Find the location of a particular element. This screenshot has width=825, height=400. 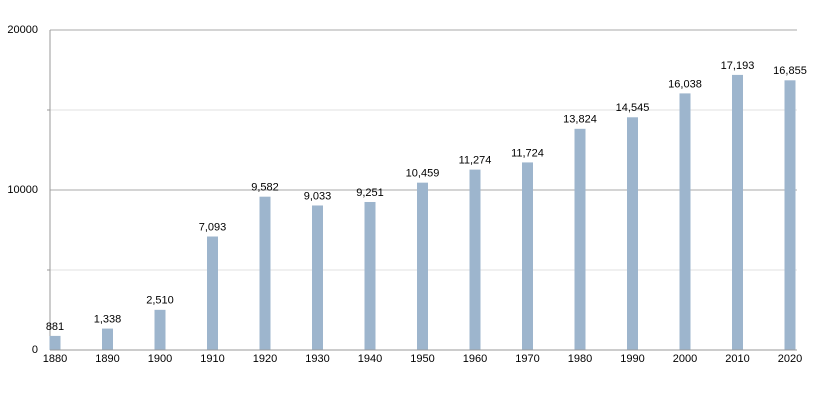

value-label: 7,093 is located at coordinates (213, 227).